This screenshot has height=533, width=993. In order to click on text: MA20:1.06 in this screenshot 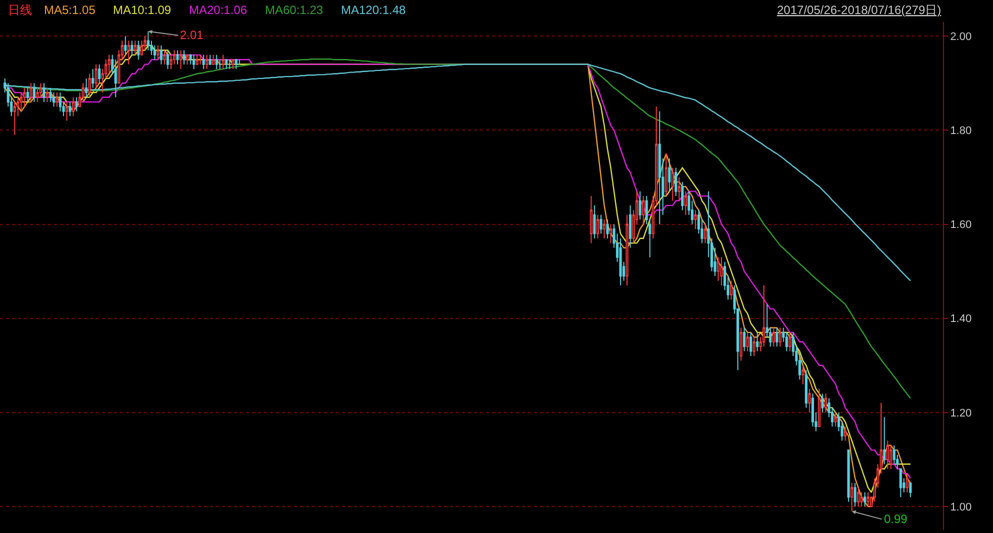, I will do `click(218, 10)`.